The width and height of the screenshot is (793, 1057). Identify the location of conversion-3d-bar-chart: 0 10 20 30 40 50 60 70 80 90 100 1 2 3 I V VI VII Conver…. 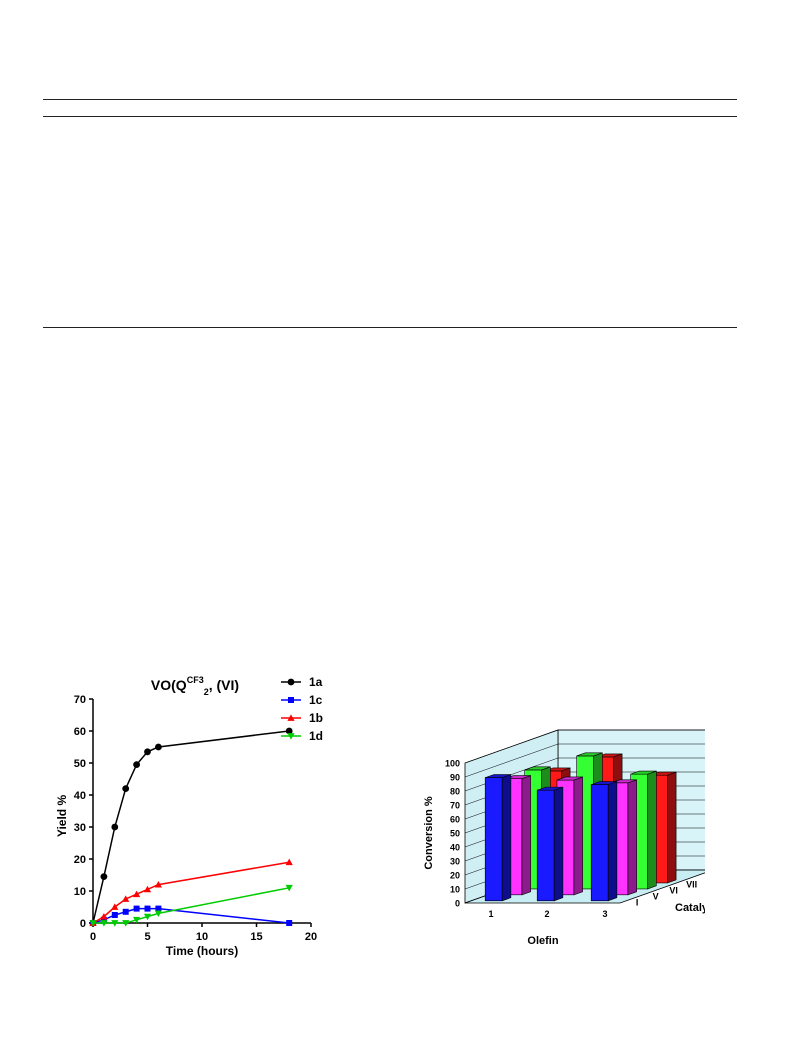
(564, 838).